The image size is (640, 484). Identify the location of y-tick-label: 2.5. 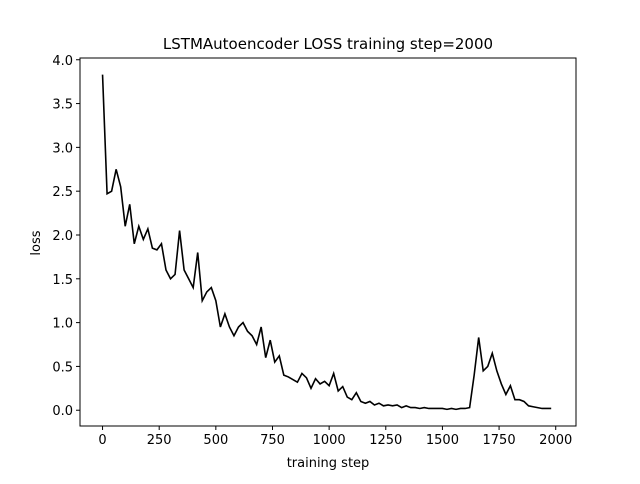
(62, 192).